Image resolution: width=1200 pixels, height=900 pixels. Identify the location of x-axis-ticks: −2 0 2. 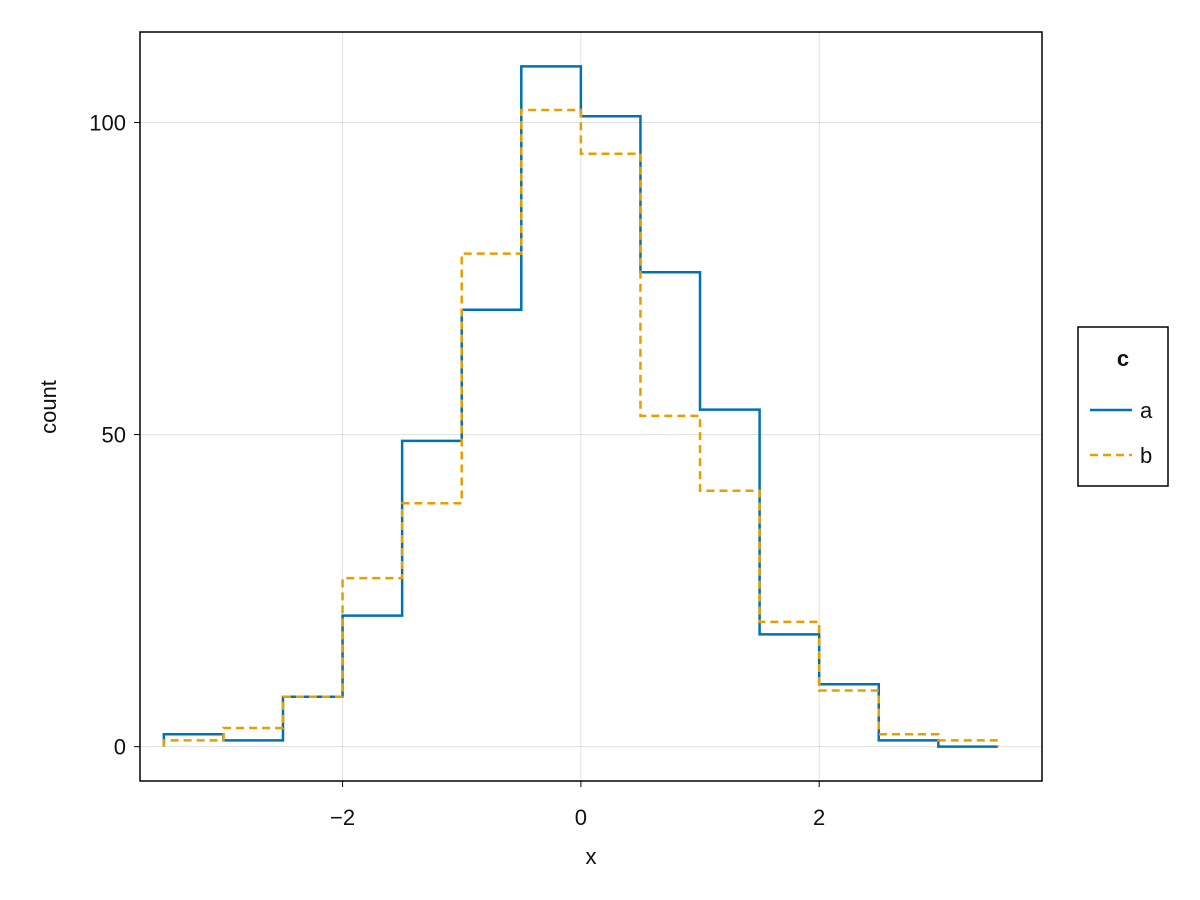
(577, 805).